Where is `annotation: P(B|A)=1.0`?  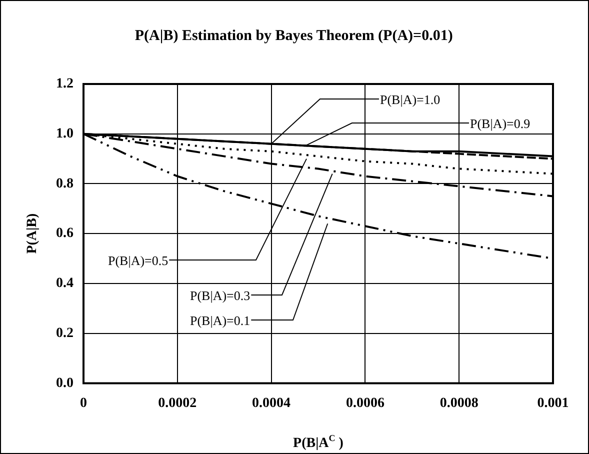
annotation: P(B|A)=1.0 is located at coordinates (410, 99).